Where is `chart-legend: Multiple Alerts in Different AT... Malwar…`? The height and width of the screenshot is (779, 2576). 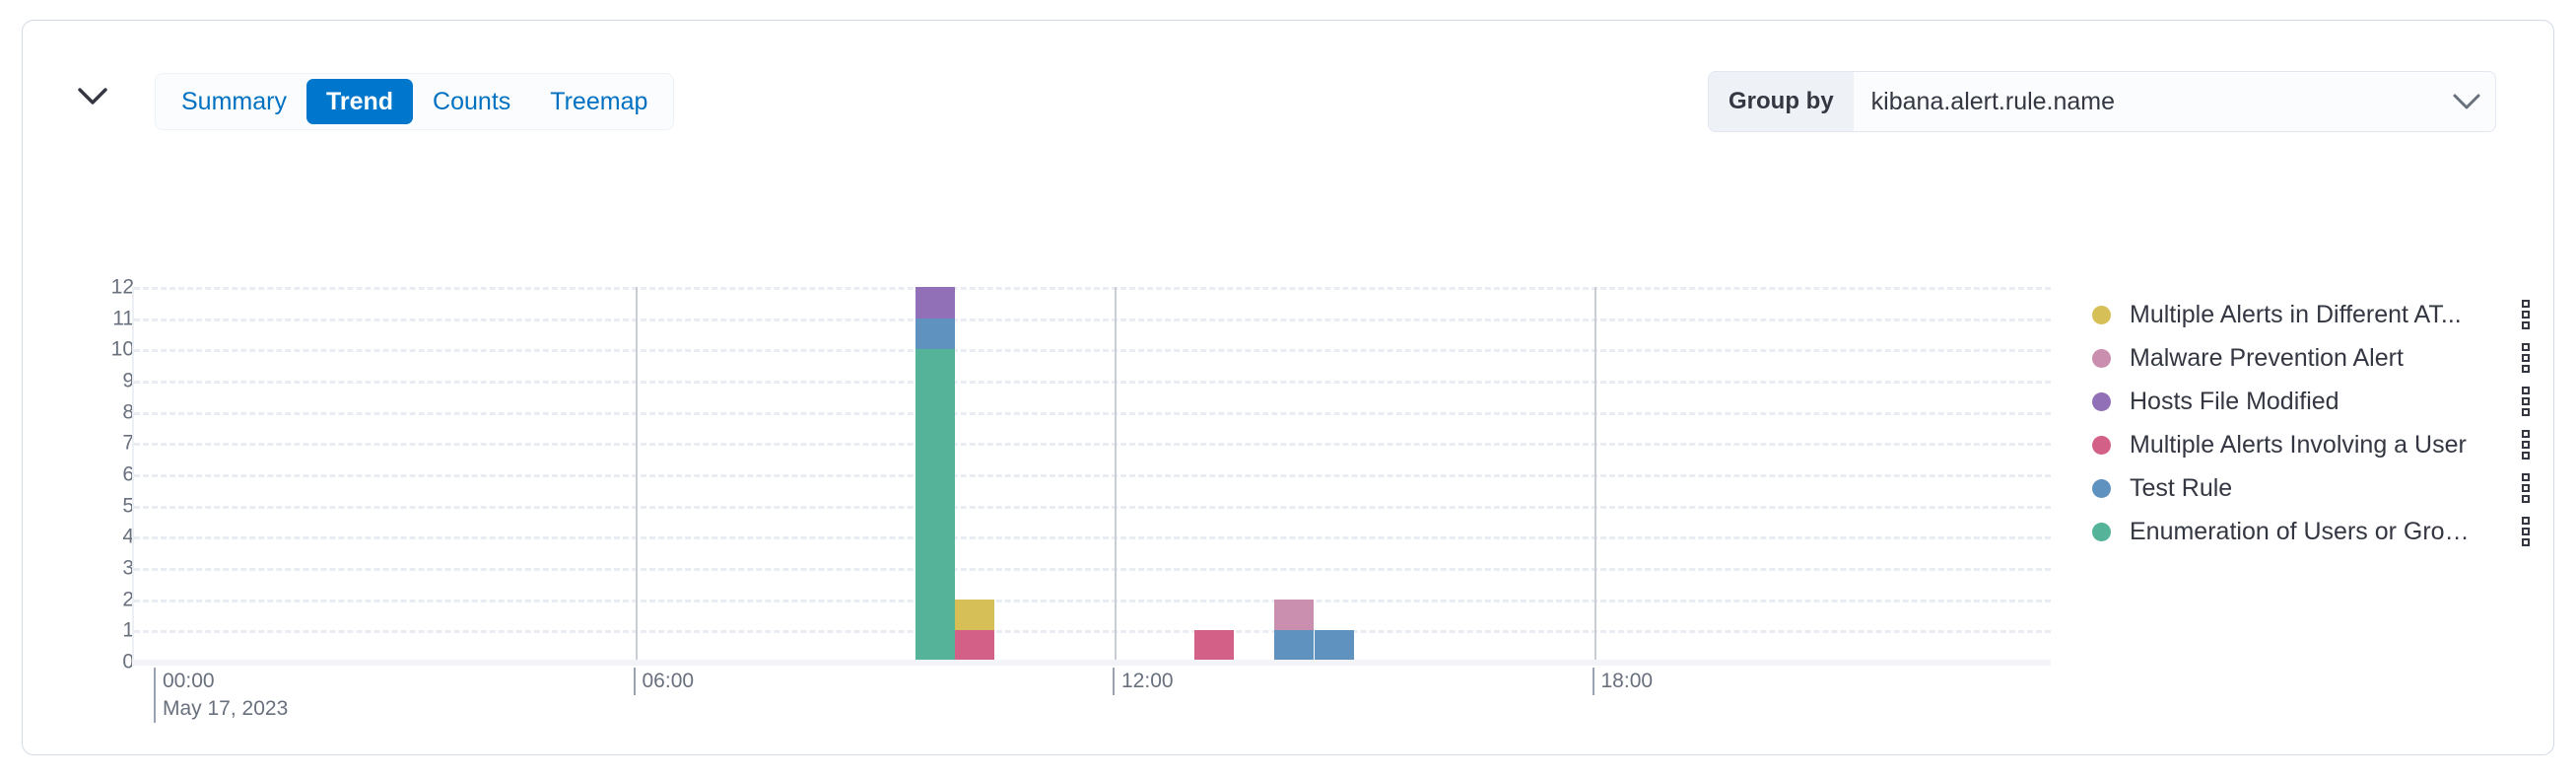 chart-legend: Multiple Alerts in Different AT... Malwar… is located at coordinates (2314, 423).